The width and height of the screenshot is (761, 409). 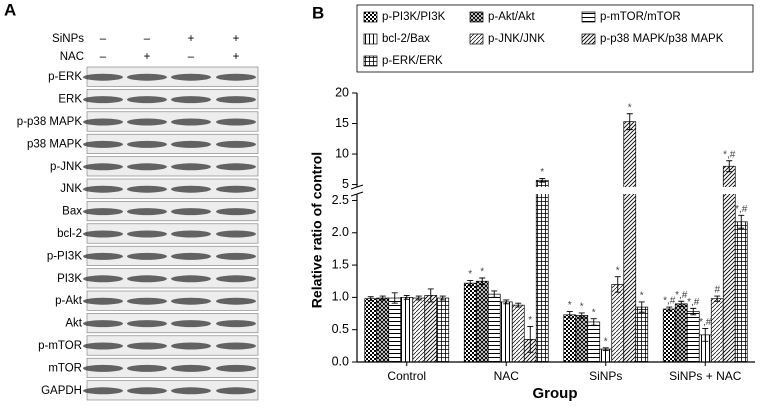 What do you see at coordinates (69, 234) in the screenshot?
I see `blot-label: bcl-2` at bounding box center [69, 234].